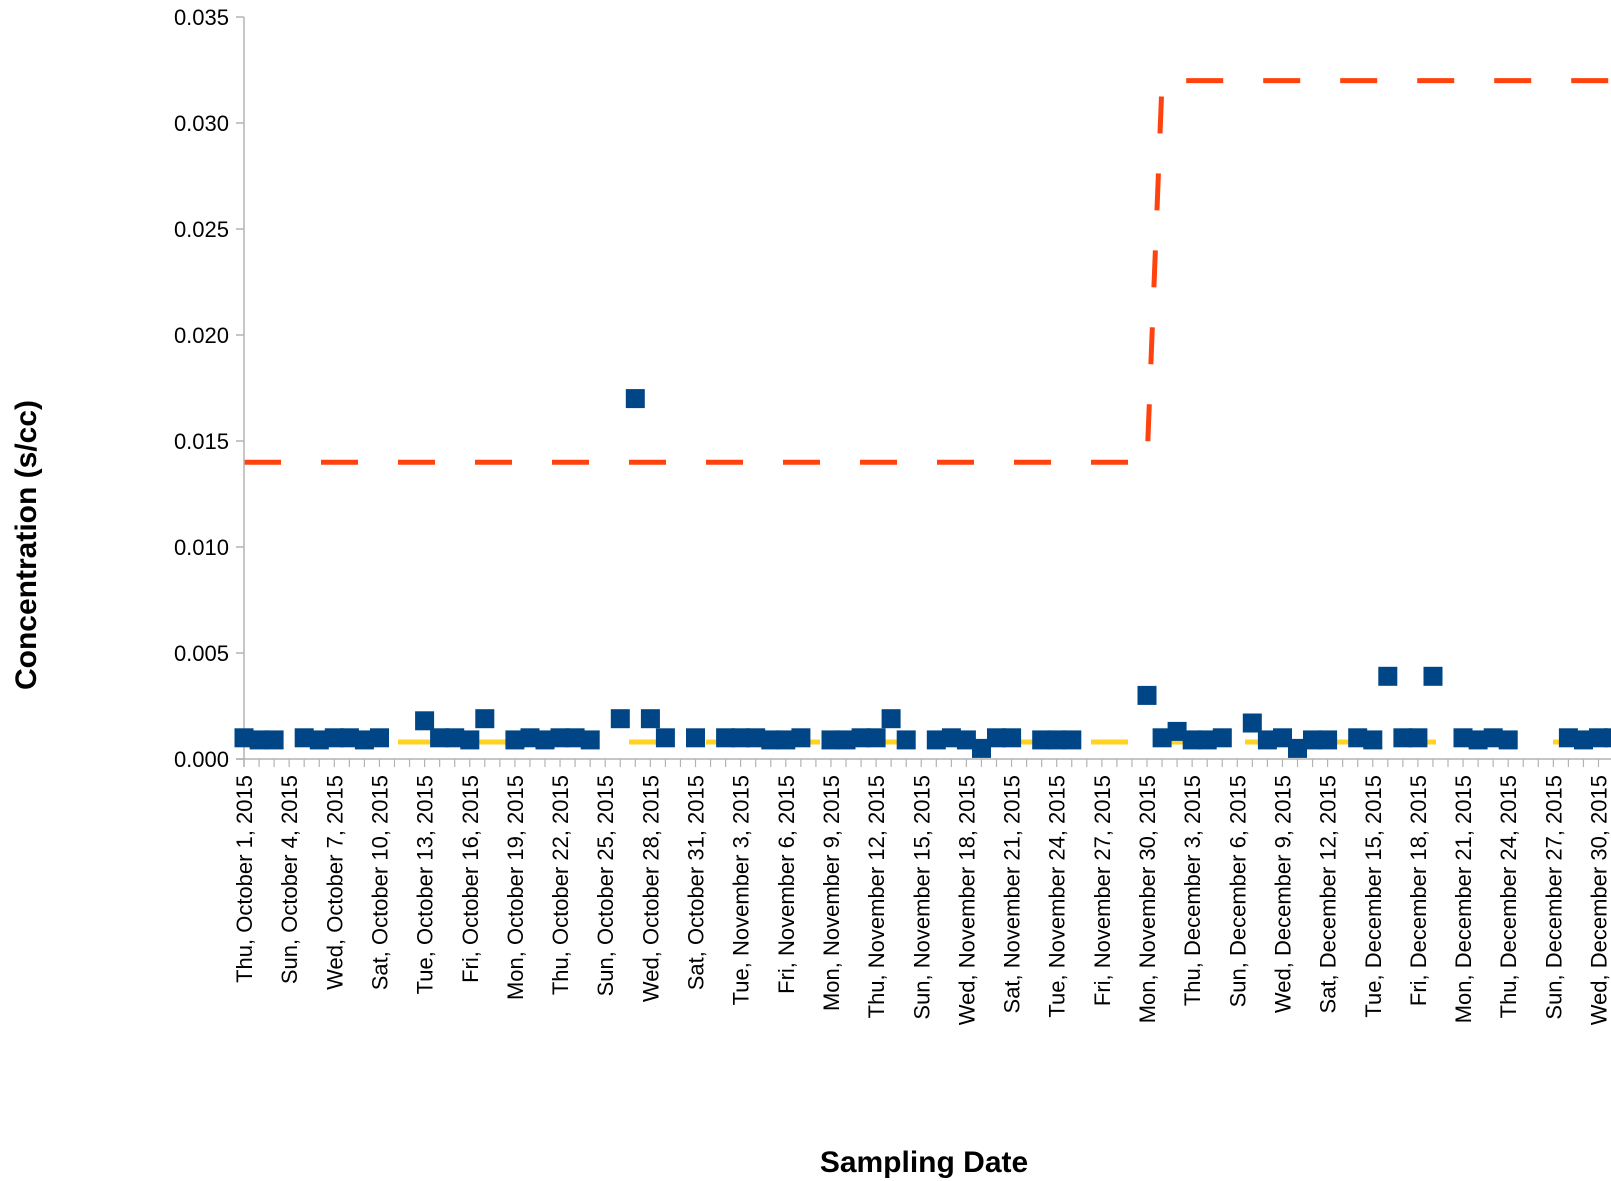 Image resolution: width=1611 pixels, height=1181 pixels. What do you see at coordinates (1328, 894) in the screenshot?
I see `x-tick-label: Sat, December 12, 2015` at bounding box center [1328, 894].